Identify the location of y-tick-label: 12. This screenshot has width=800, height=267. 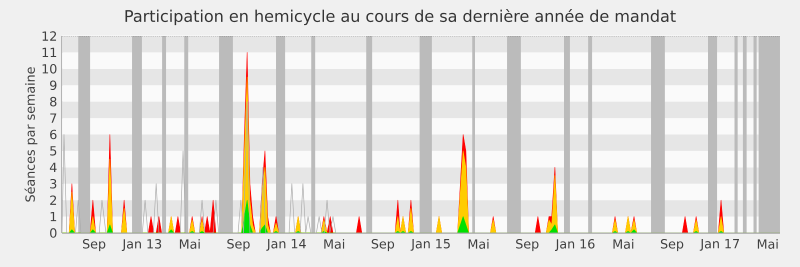
(49, 36).